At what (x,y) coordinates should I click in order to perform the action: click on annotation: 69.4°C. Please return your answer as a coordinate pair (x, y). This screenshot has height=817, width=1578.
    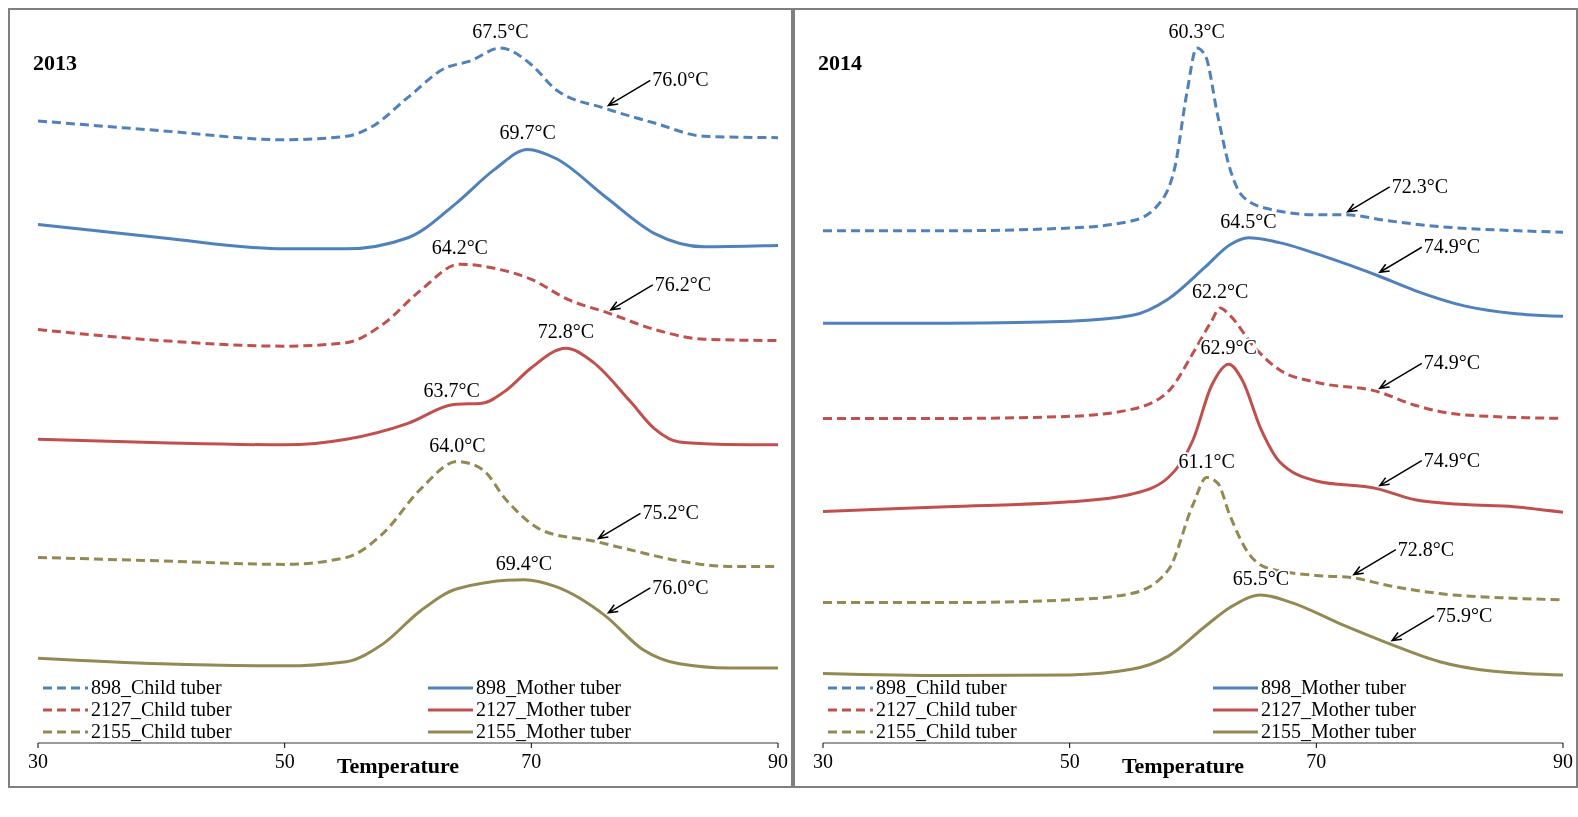
    Looking at the image, I should click on (524, 562).